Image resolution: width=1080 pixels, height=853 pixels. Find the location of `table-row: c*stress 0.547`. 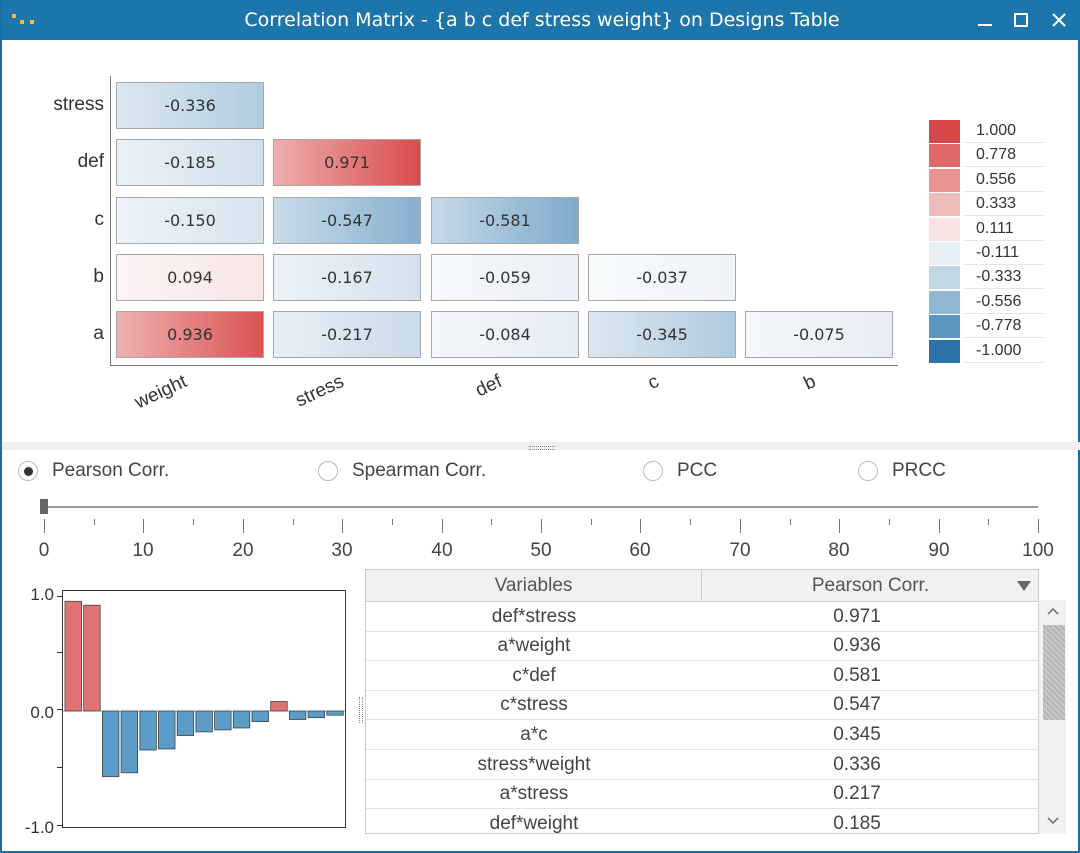

table-row: c*stress 0.547 is located at coordinates (702, 706).